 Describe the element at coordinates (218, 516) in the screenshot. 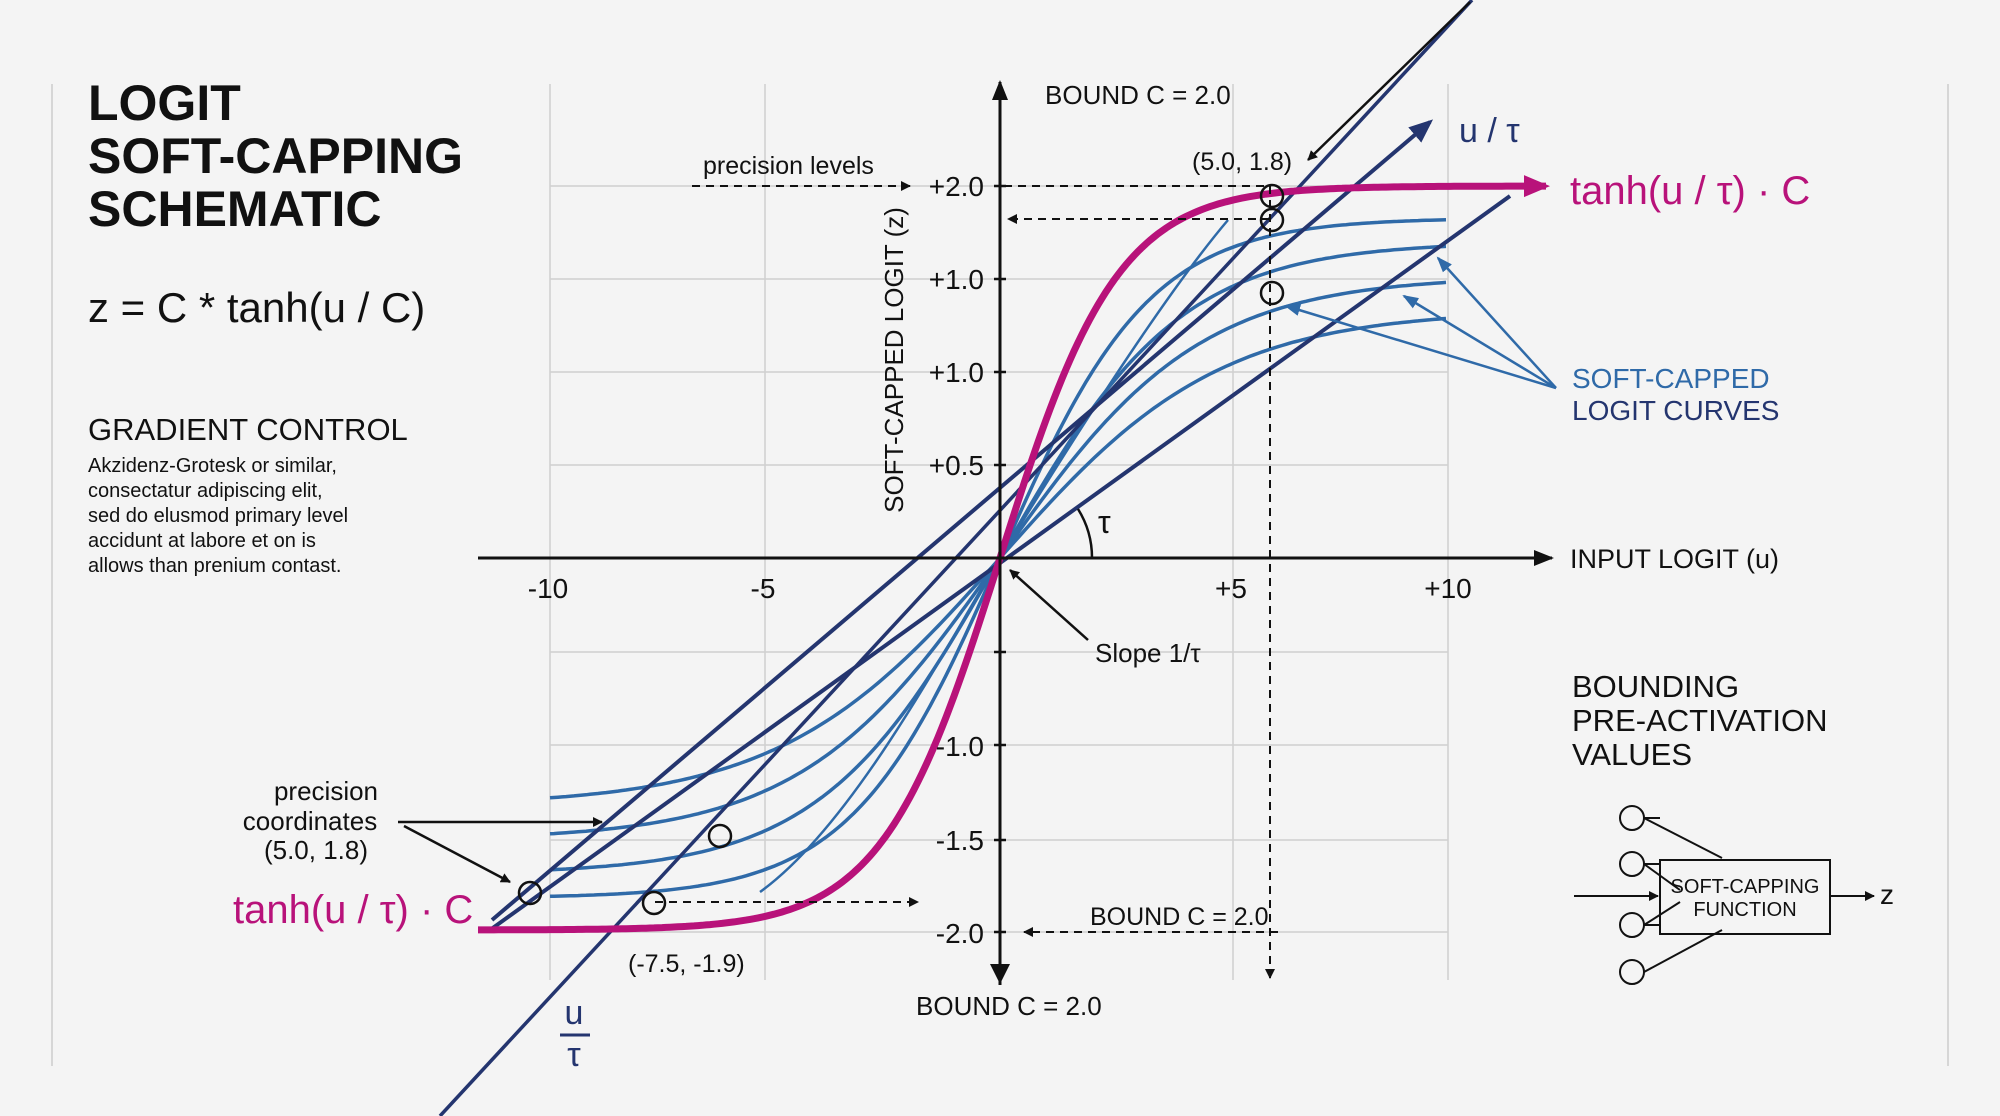

I see `gradient-body-line: sed do elusmod primary level` at that location.